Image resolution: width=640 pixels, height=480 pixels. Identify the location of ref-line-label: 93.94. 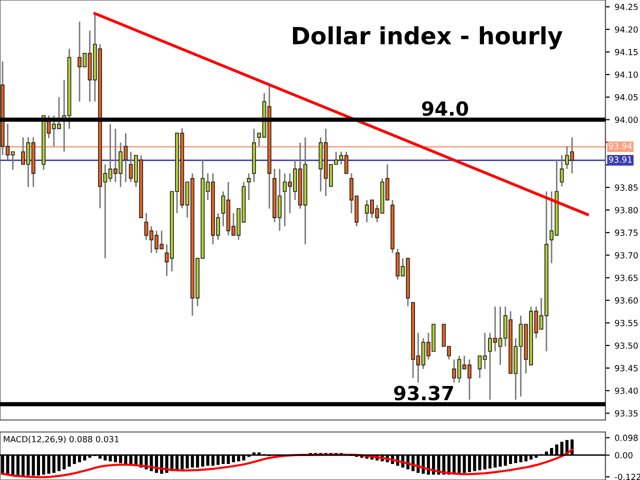
(620, 146).